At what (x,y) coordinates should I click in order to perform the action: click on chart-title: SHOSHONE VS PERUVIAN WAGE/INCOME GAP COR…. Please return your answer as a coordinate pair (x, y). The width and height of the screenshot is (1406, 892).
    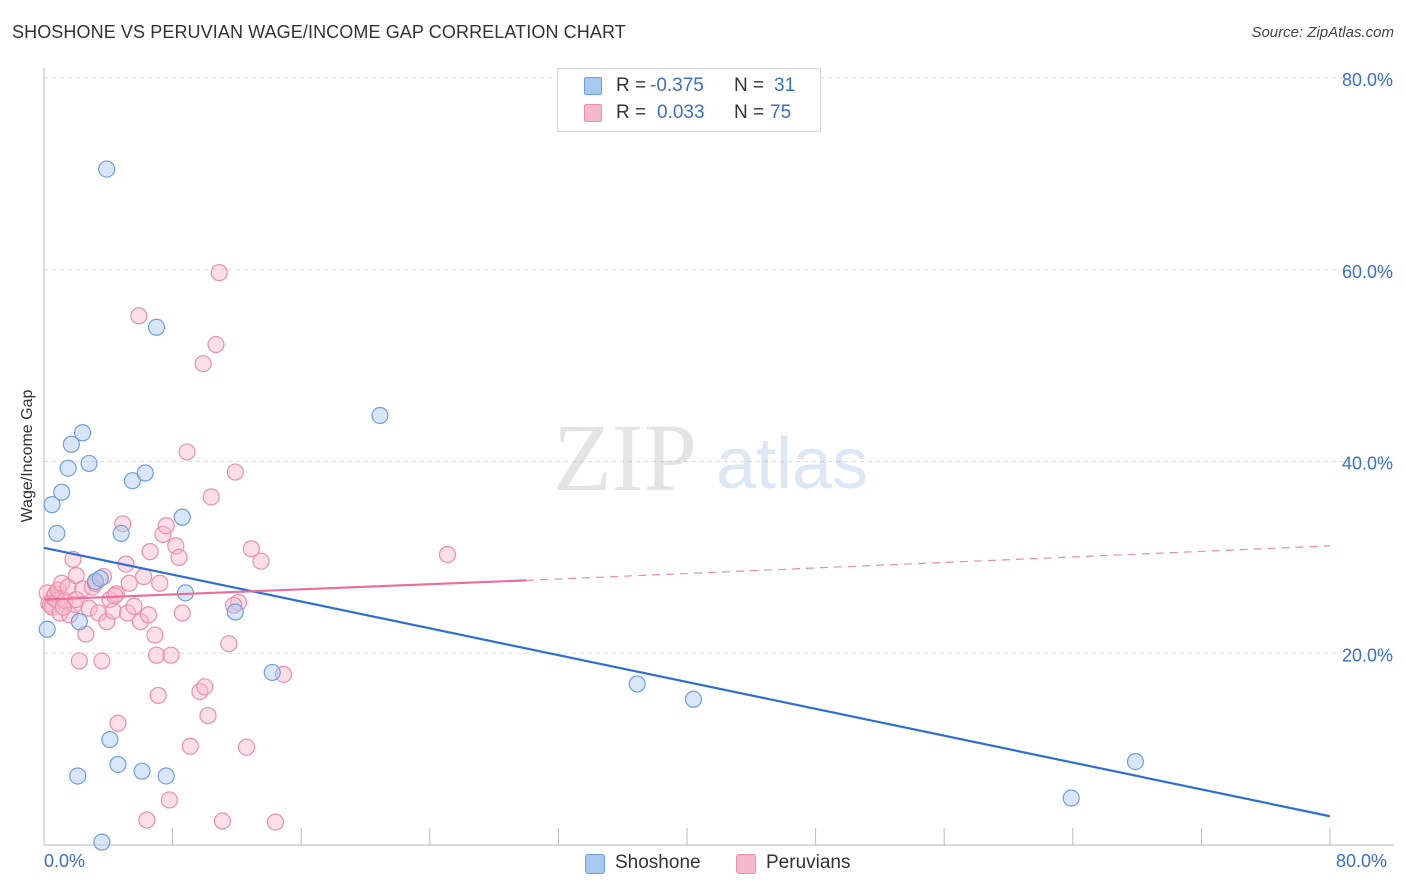
    Looking at the image, I should click on (319, 32).